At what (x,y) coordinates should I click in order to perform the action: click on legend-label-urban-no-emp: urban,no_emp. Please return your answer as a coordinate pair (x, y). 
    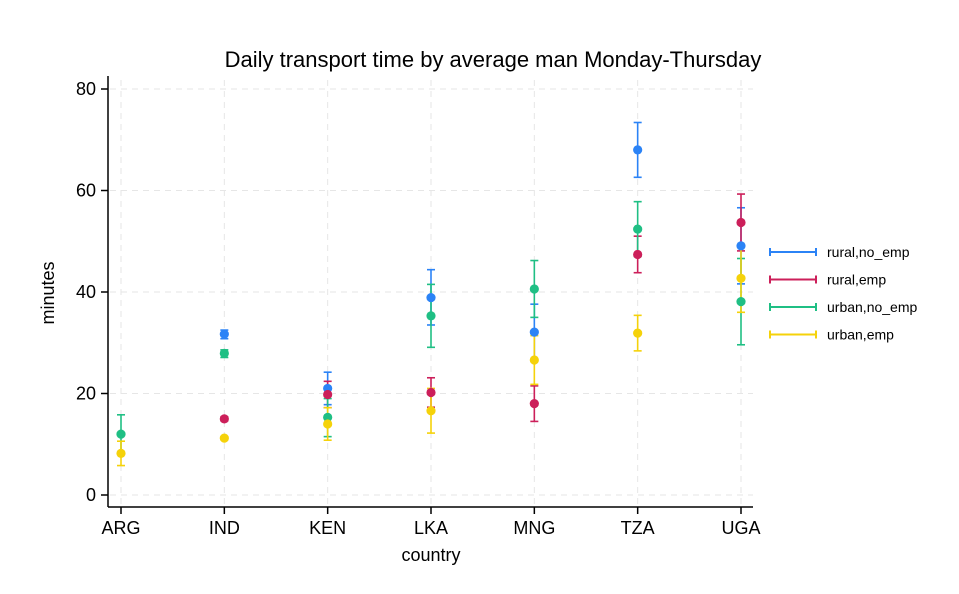
    Looking at the image, I should click on (872, 307).